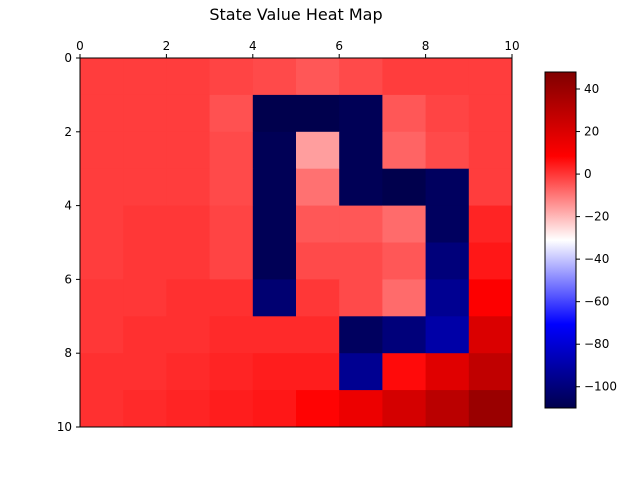  I want to click on x-tick-label: 10, so click(511, 46).